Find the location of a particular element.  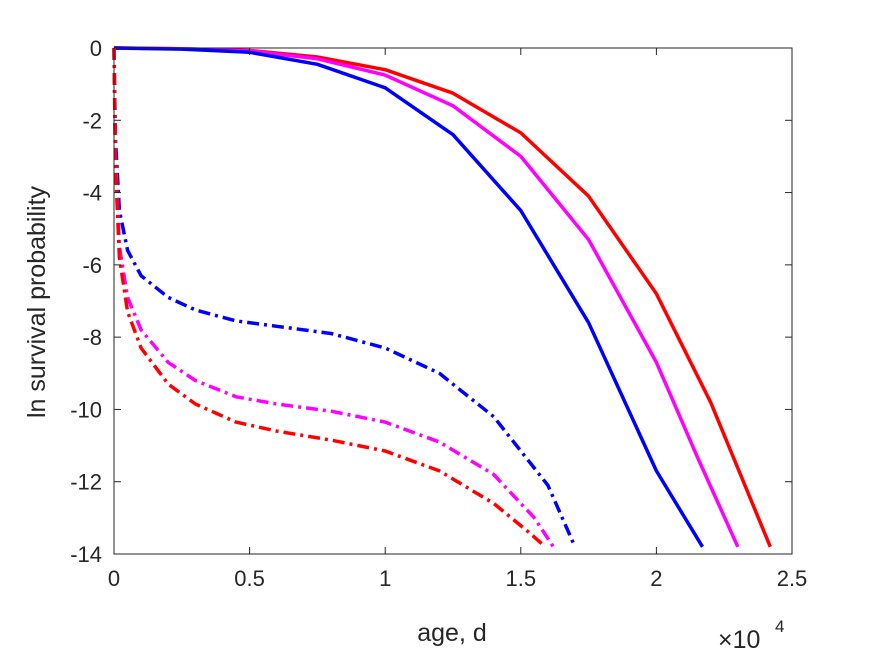

y-tick-label: -10 is located at coordinates (86, 409).